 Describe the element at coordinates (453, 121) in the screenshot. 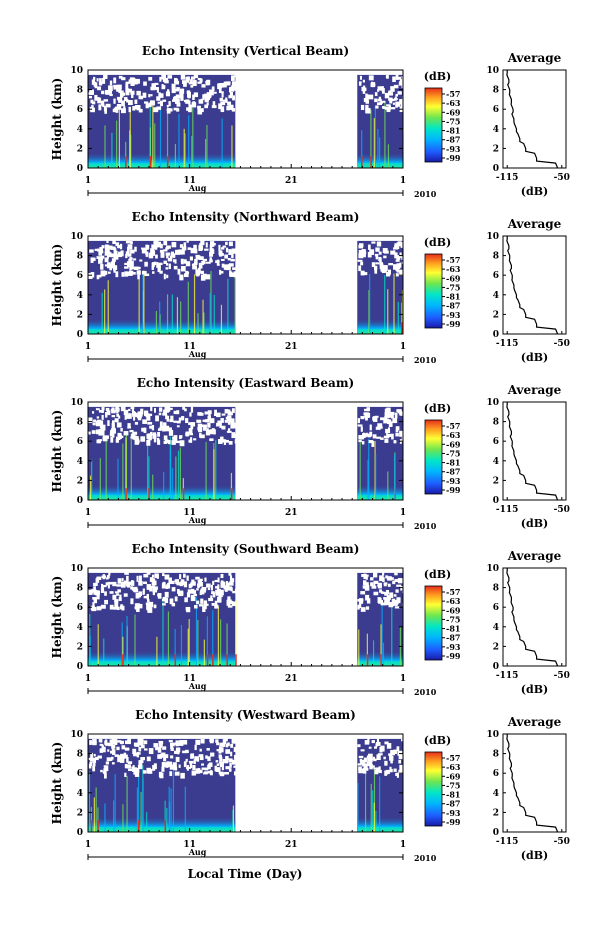

I see `colorbar-tick-label: -75` at that location.